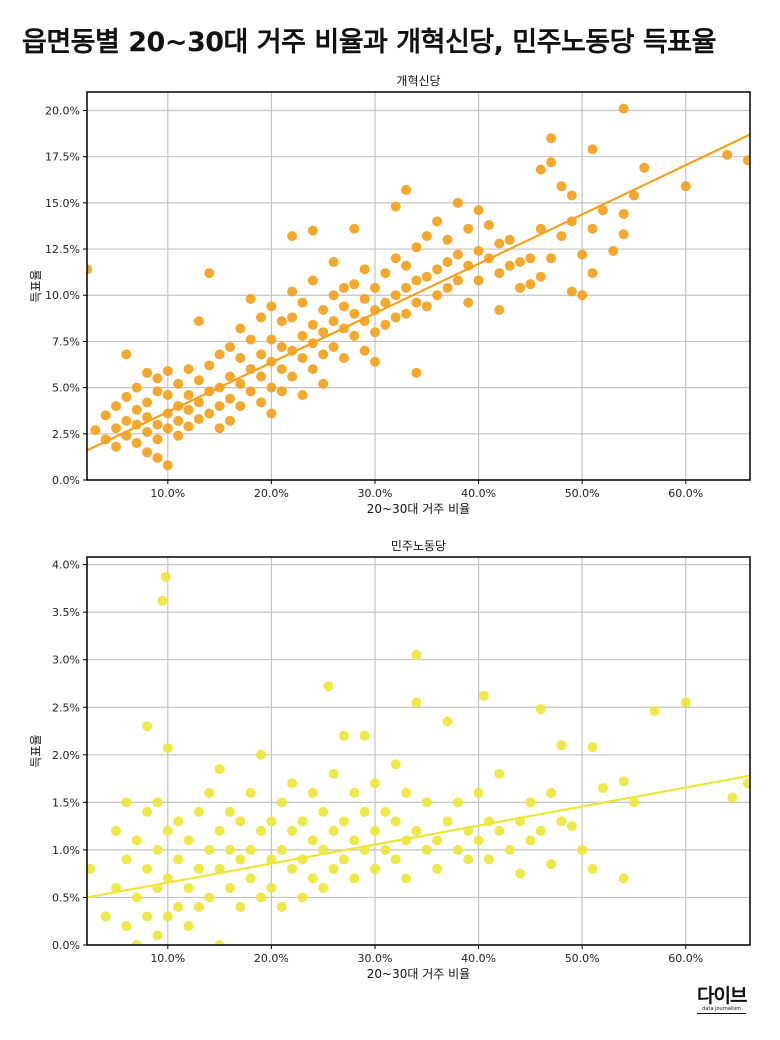 This screenshot has width=780, height=1040. I want to click on x-tick-label: 40.0%, so click(478, 493).